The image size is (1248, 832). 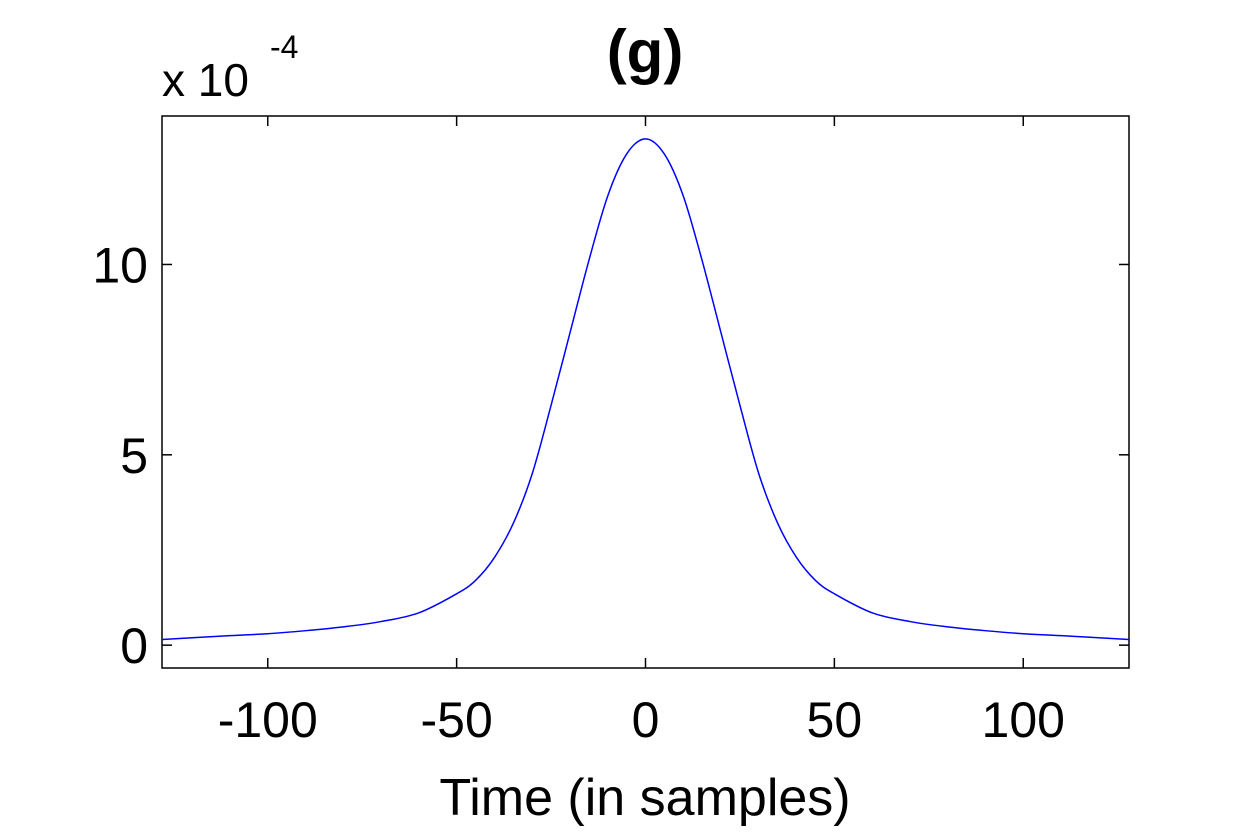 I want to click on x-tick-label: 0, so click(x=646, y=720).